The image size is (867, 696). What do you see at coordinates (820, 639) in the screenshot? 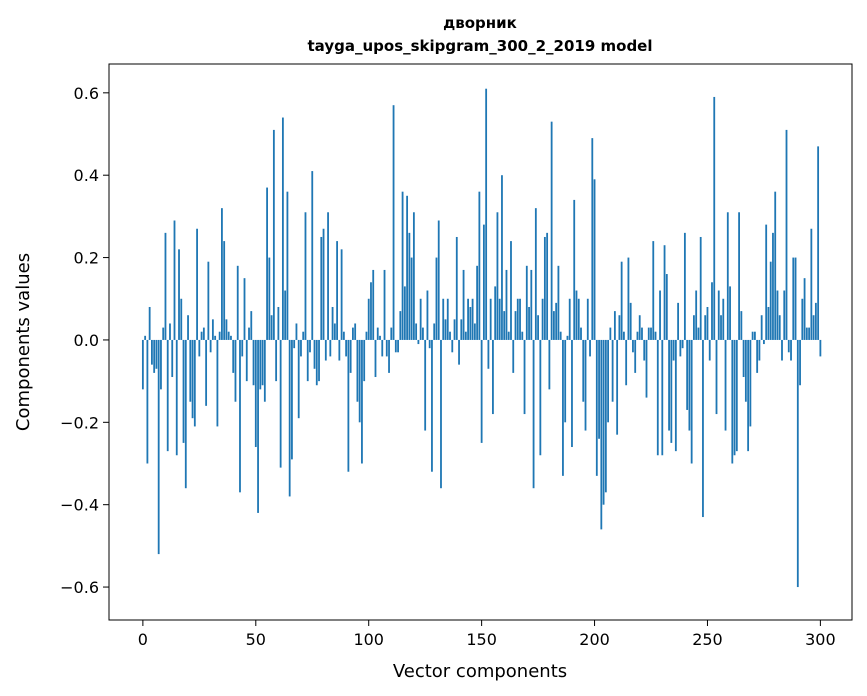
I see `x-tick-label: 300` at bounding box center [820, 639].